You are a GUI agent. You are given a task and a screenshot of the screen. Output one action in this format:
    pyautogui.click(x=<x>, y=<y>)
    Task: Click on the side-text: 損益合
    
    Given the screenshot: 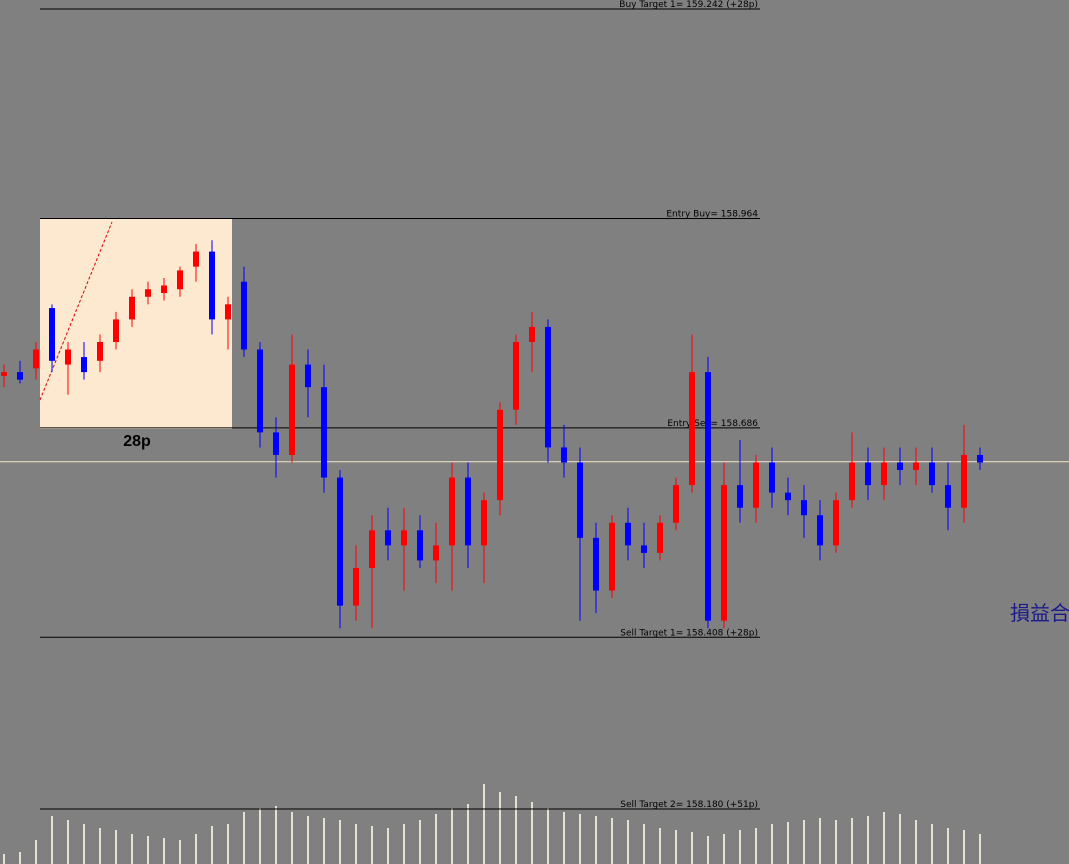 What is the action you would take?
    pyautogui.click(x=1039, y=613)
    